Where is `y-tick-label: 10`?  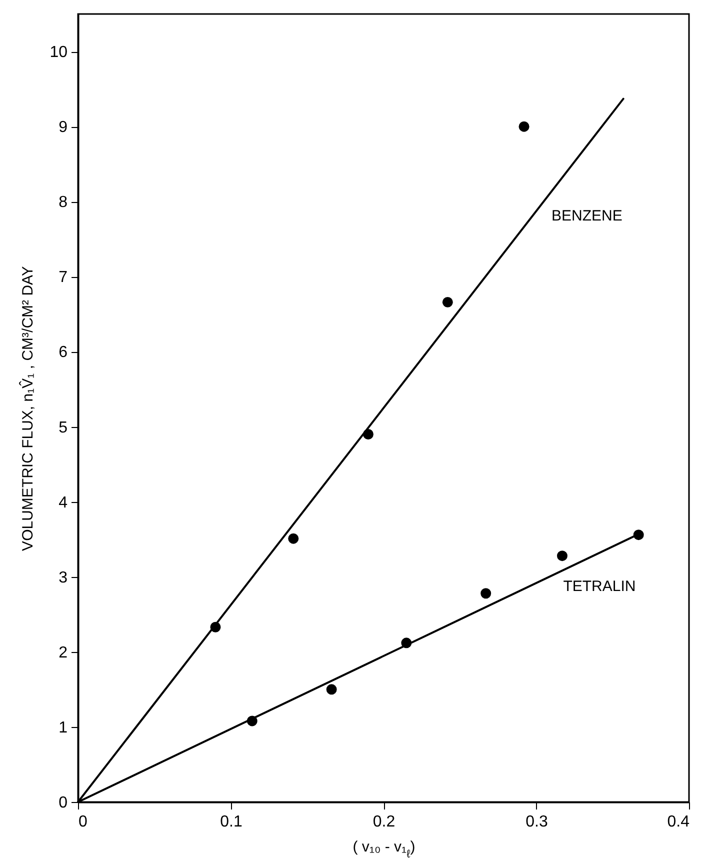
y-tick-label: 10 is located at coordinates (59, 53).